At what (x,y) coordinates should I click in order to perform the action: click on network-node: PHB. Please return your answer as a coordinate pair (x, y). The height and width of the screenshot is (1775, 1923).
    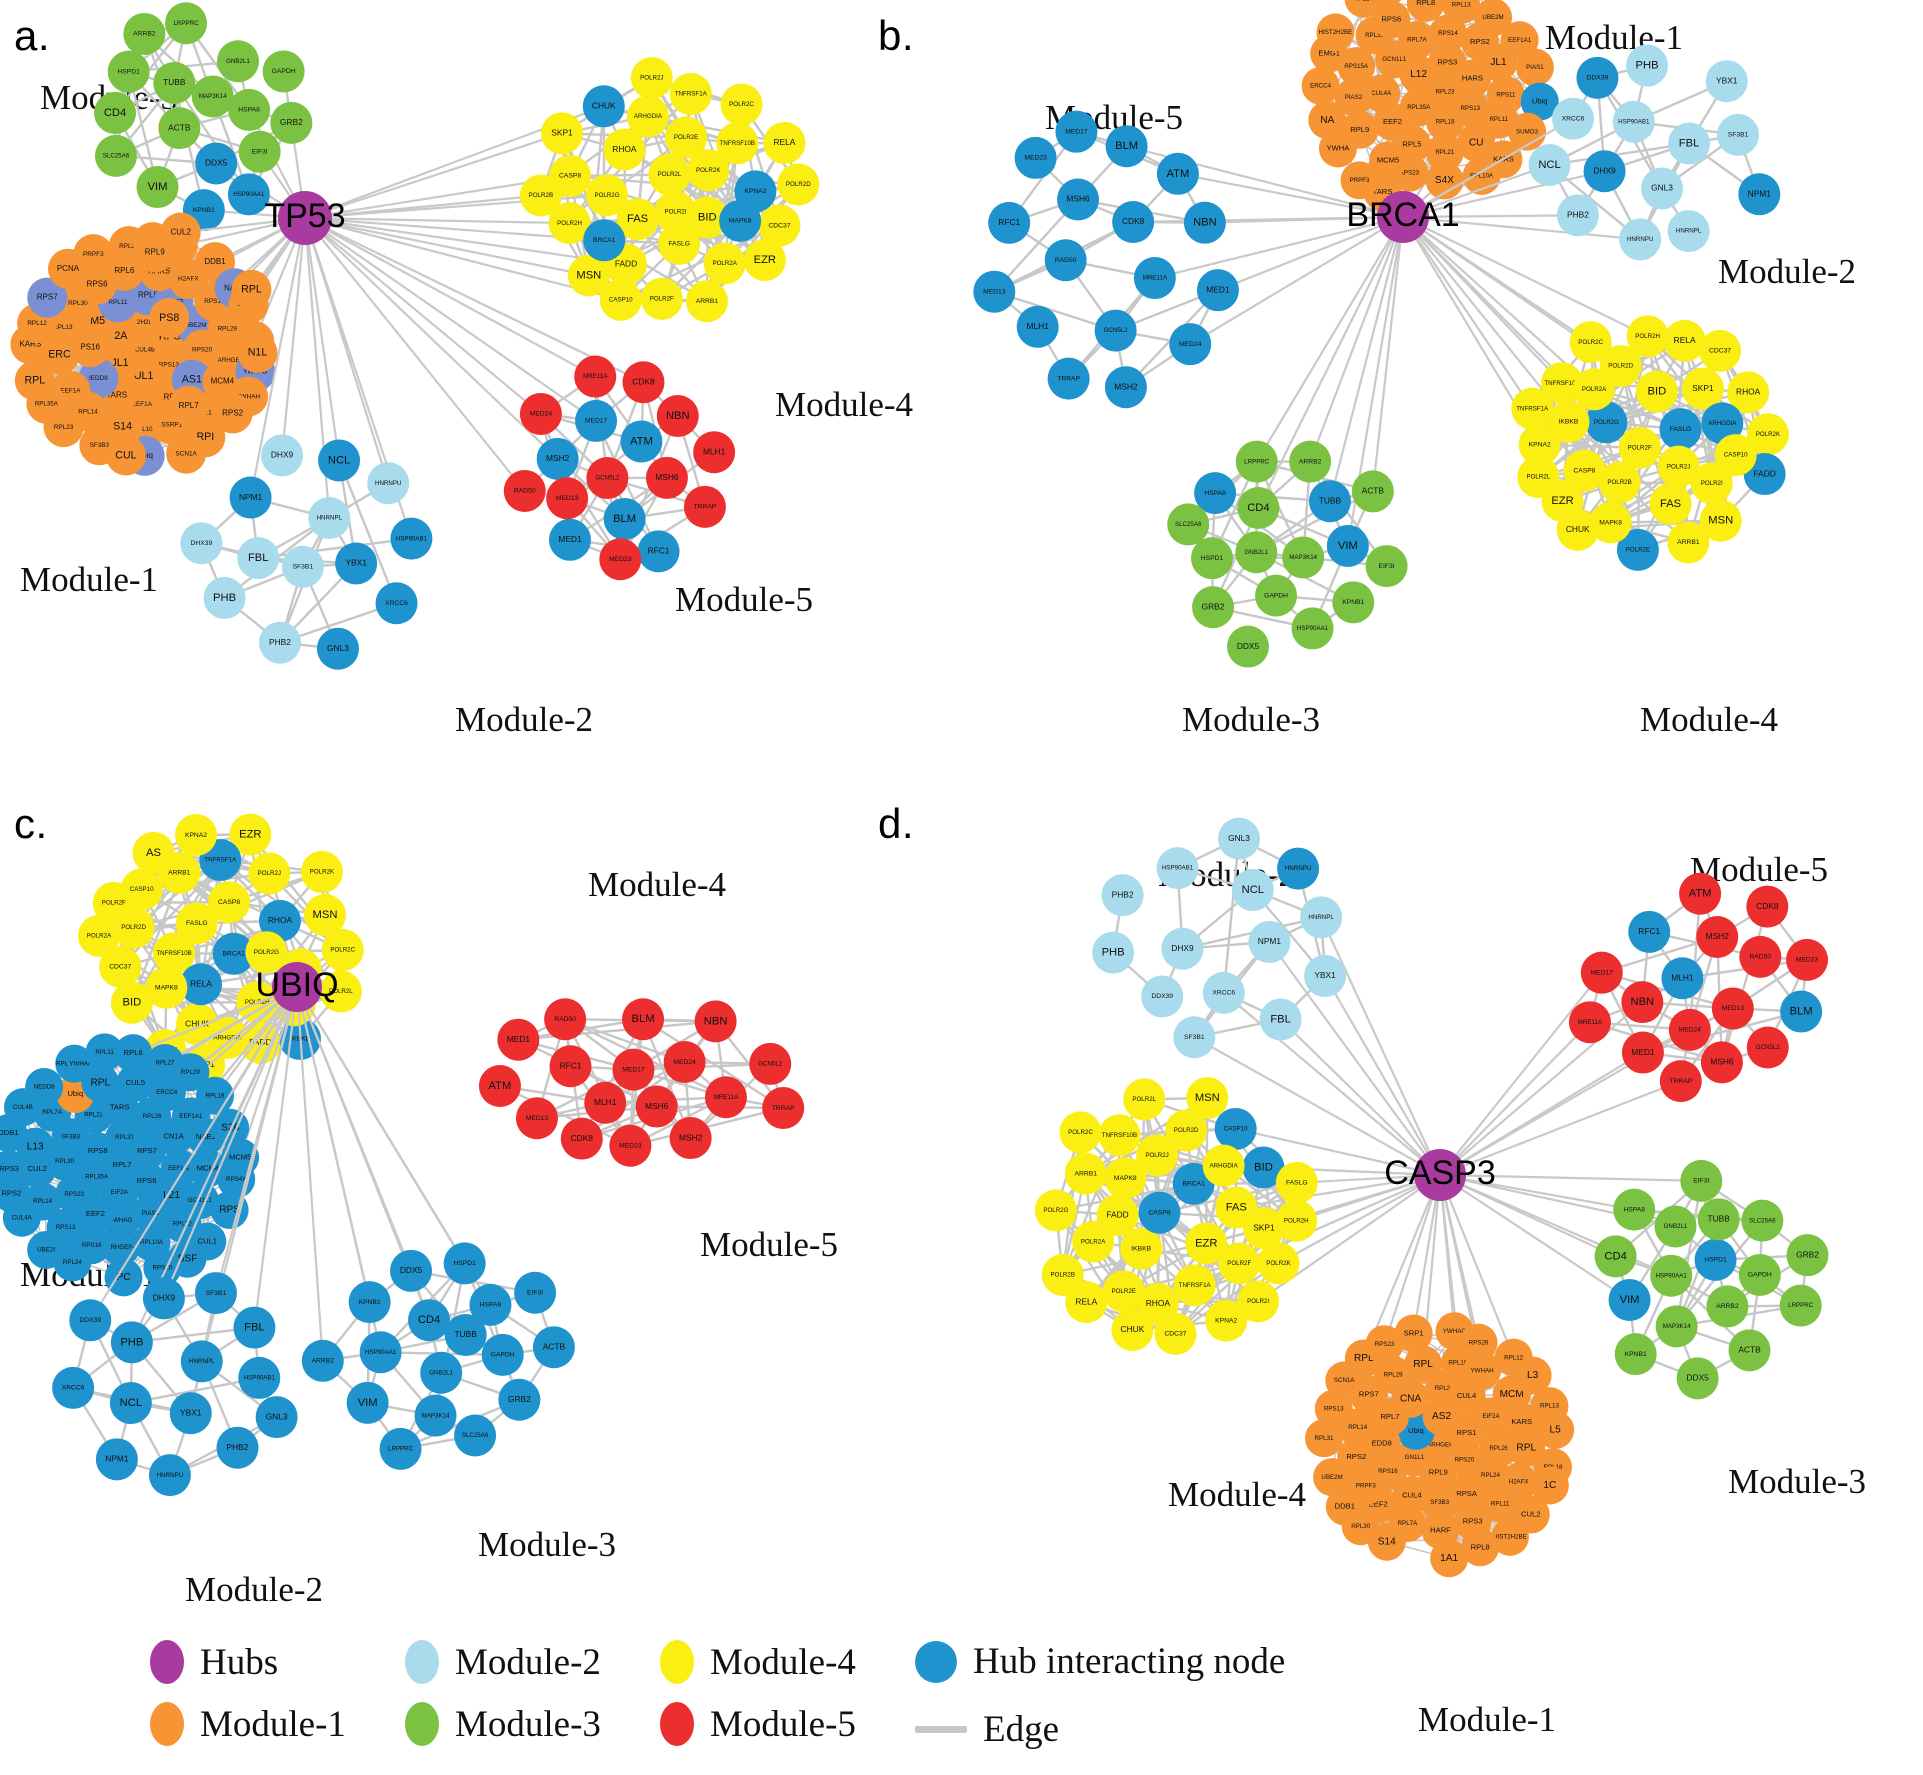
    Looking at the image, I should click on (1113, 952).